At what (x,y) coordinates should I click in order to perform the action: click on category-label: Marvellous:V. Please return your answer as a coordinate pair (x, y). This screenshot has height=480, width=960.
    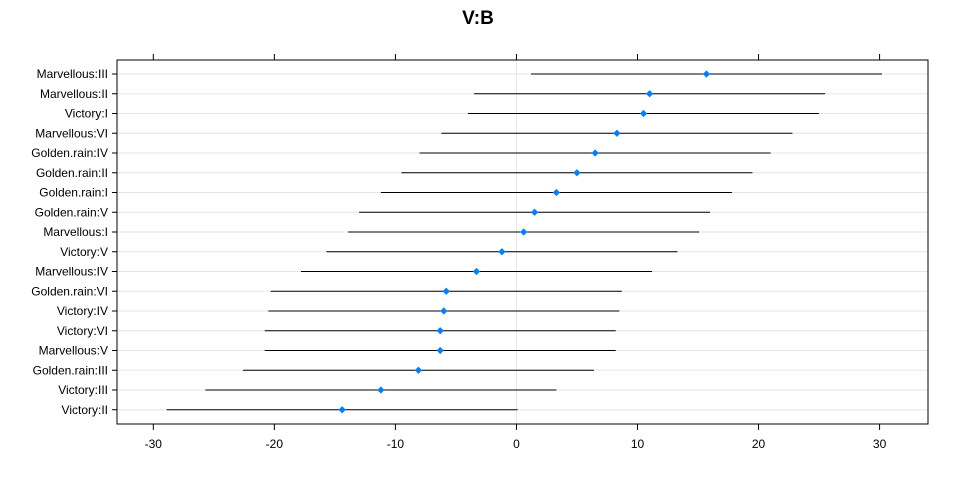
    Looking at the image, I should click on (73, 351).